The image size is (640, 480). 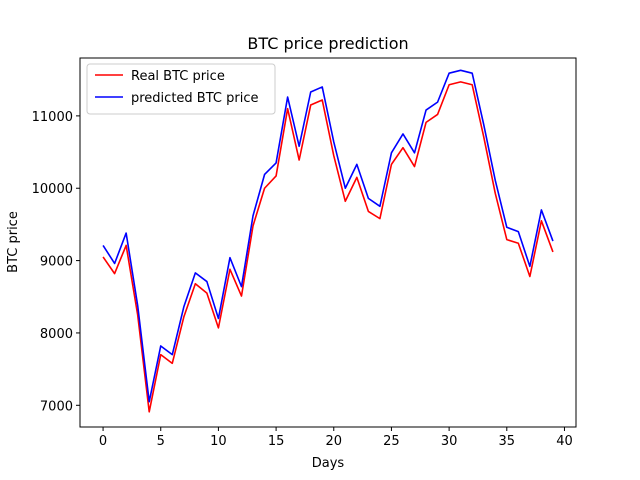 I want to click on x-tick-label: 0, so click(x=103, y=441).